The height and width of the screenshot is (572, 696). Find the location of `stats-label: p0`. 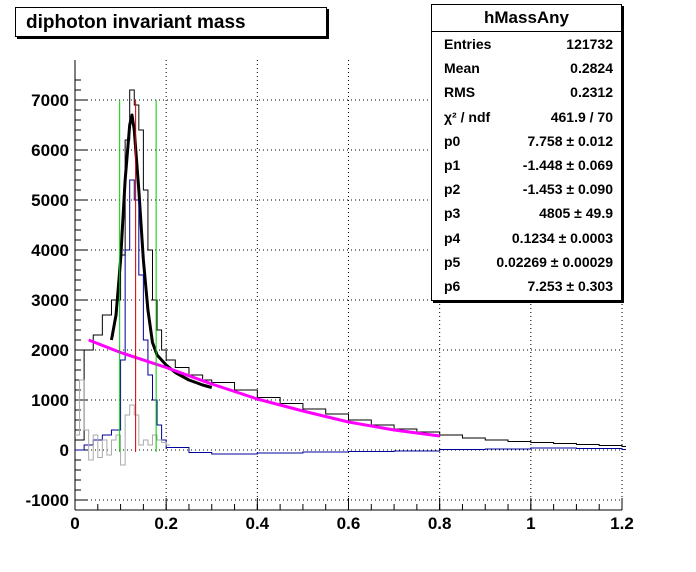

stats-label: p0 is located at coordinates (452, 140).